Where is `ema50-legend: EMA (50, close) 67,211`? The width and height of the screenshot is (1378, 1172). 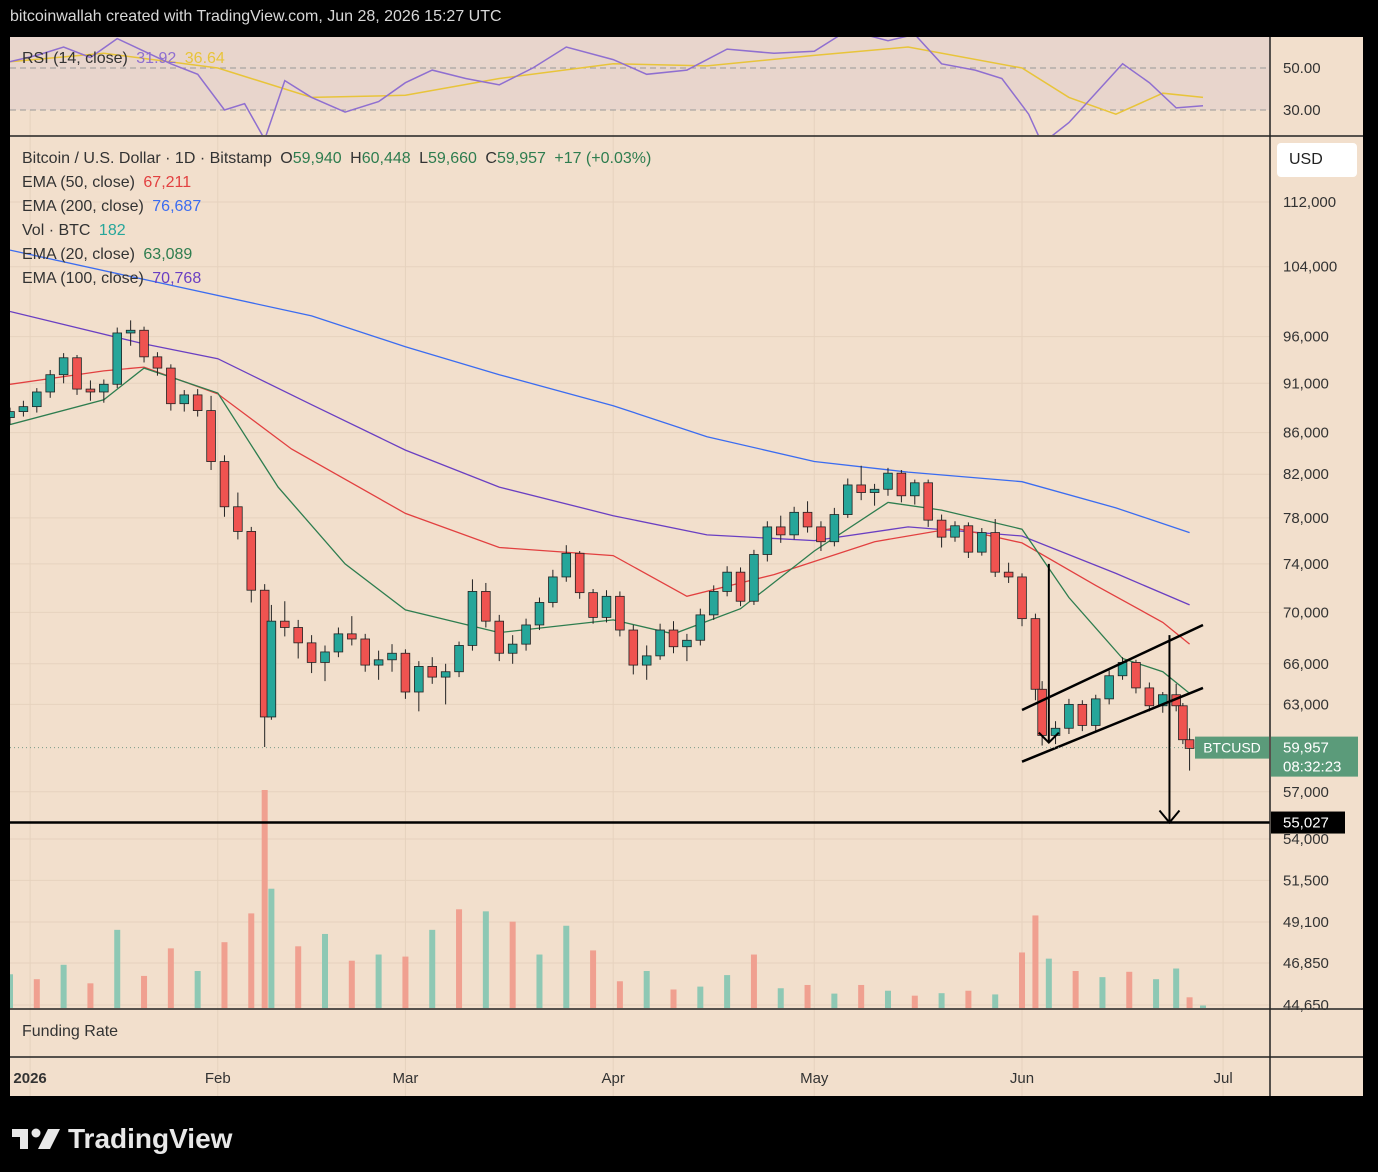
ema50-legend: EMA (50, close) 67,211 is located at coordinates (108, 183).